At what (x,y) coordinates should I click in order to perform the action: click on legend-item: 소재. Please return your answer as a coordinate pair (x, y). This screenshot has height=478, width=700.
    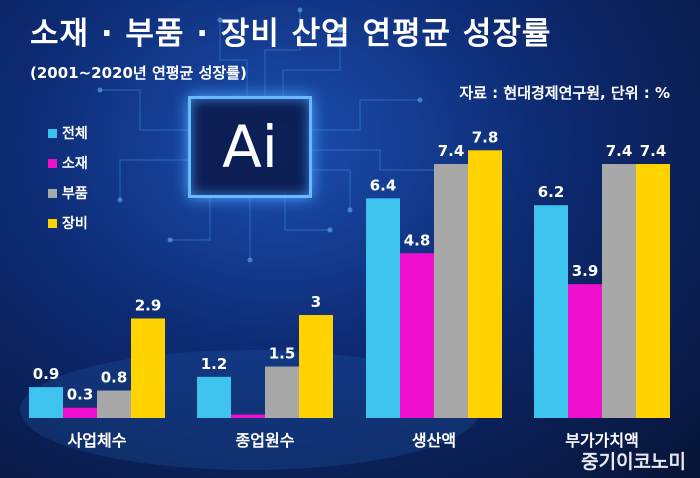
    Looking at the image, I should click on (68, 163).